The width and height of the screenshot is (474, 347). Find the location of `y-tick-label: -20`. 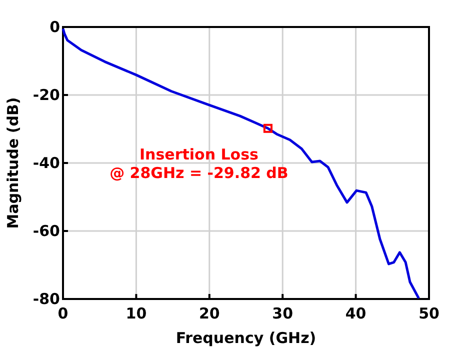

y-tick-label: -20 is located at coordinates (46, 95).